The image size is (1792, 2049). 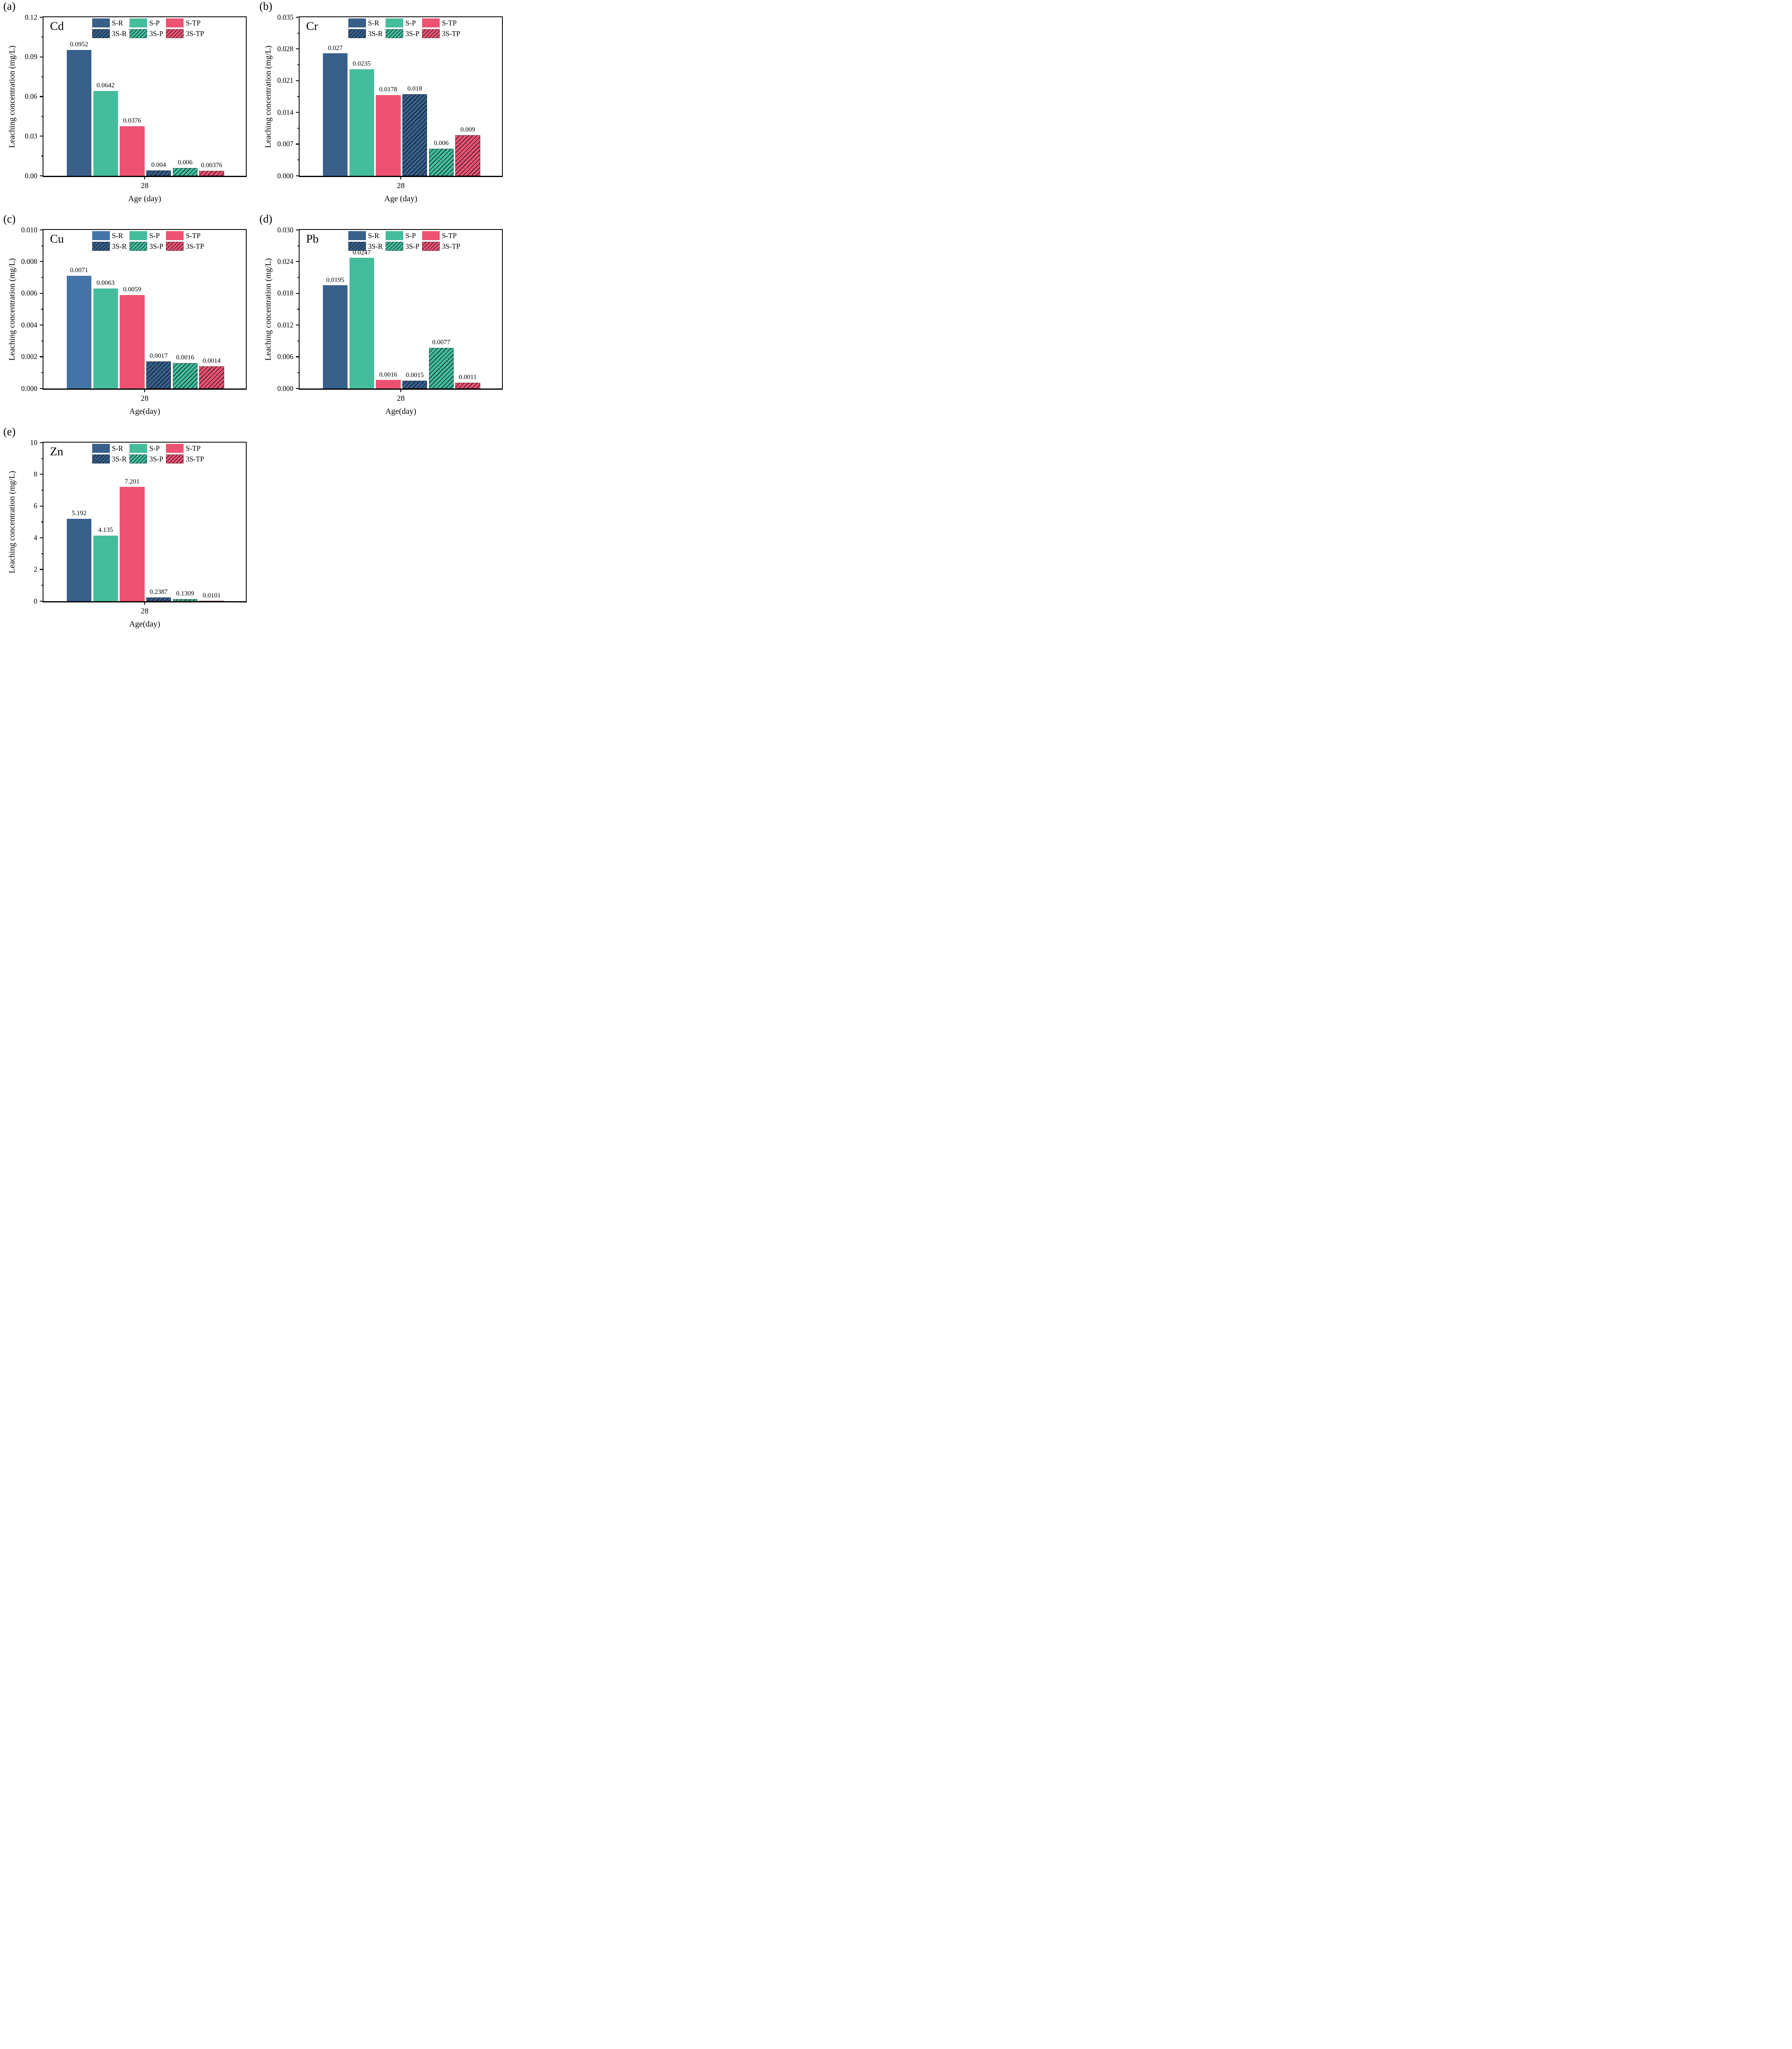 What do you see at coordinates (31, 175) in the screenshot?
I see `y-tick-label: 0.00` at bounding box center [31, 175].